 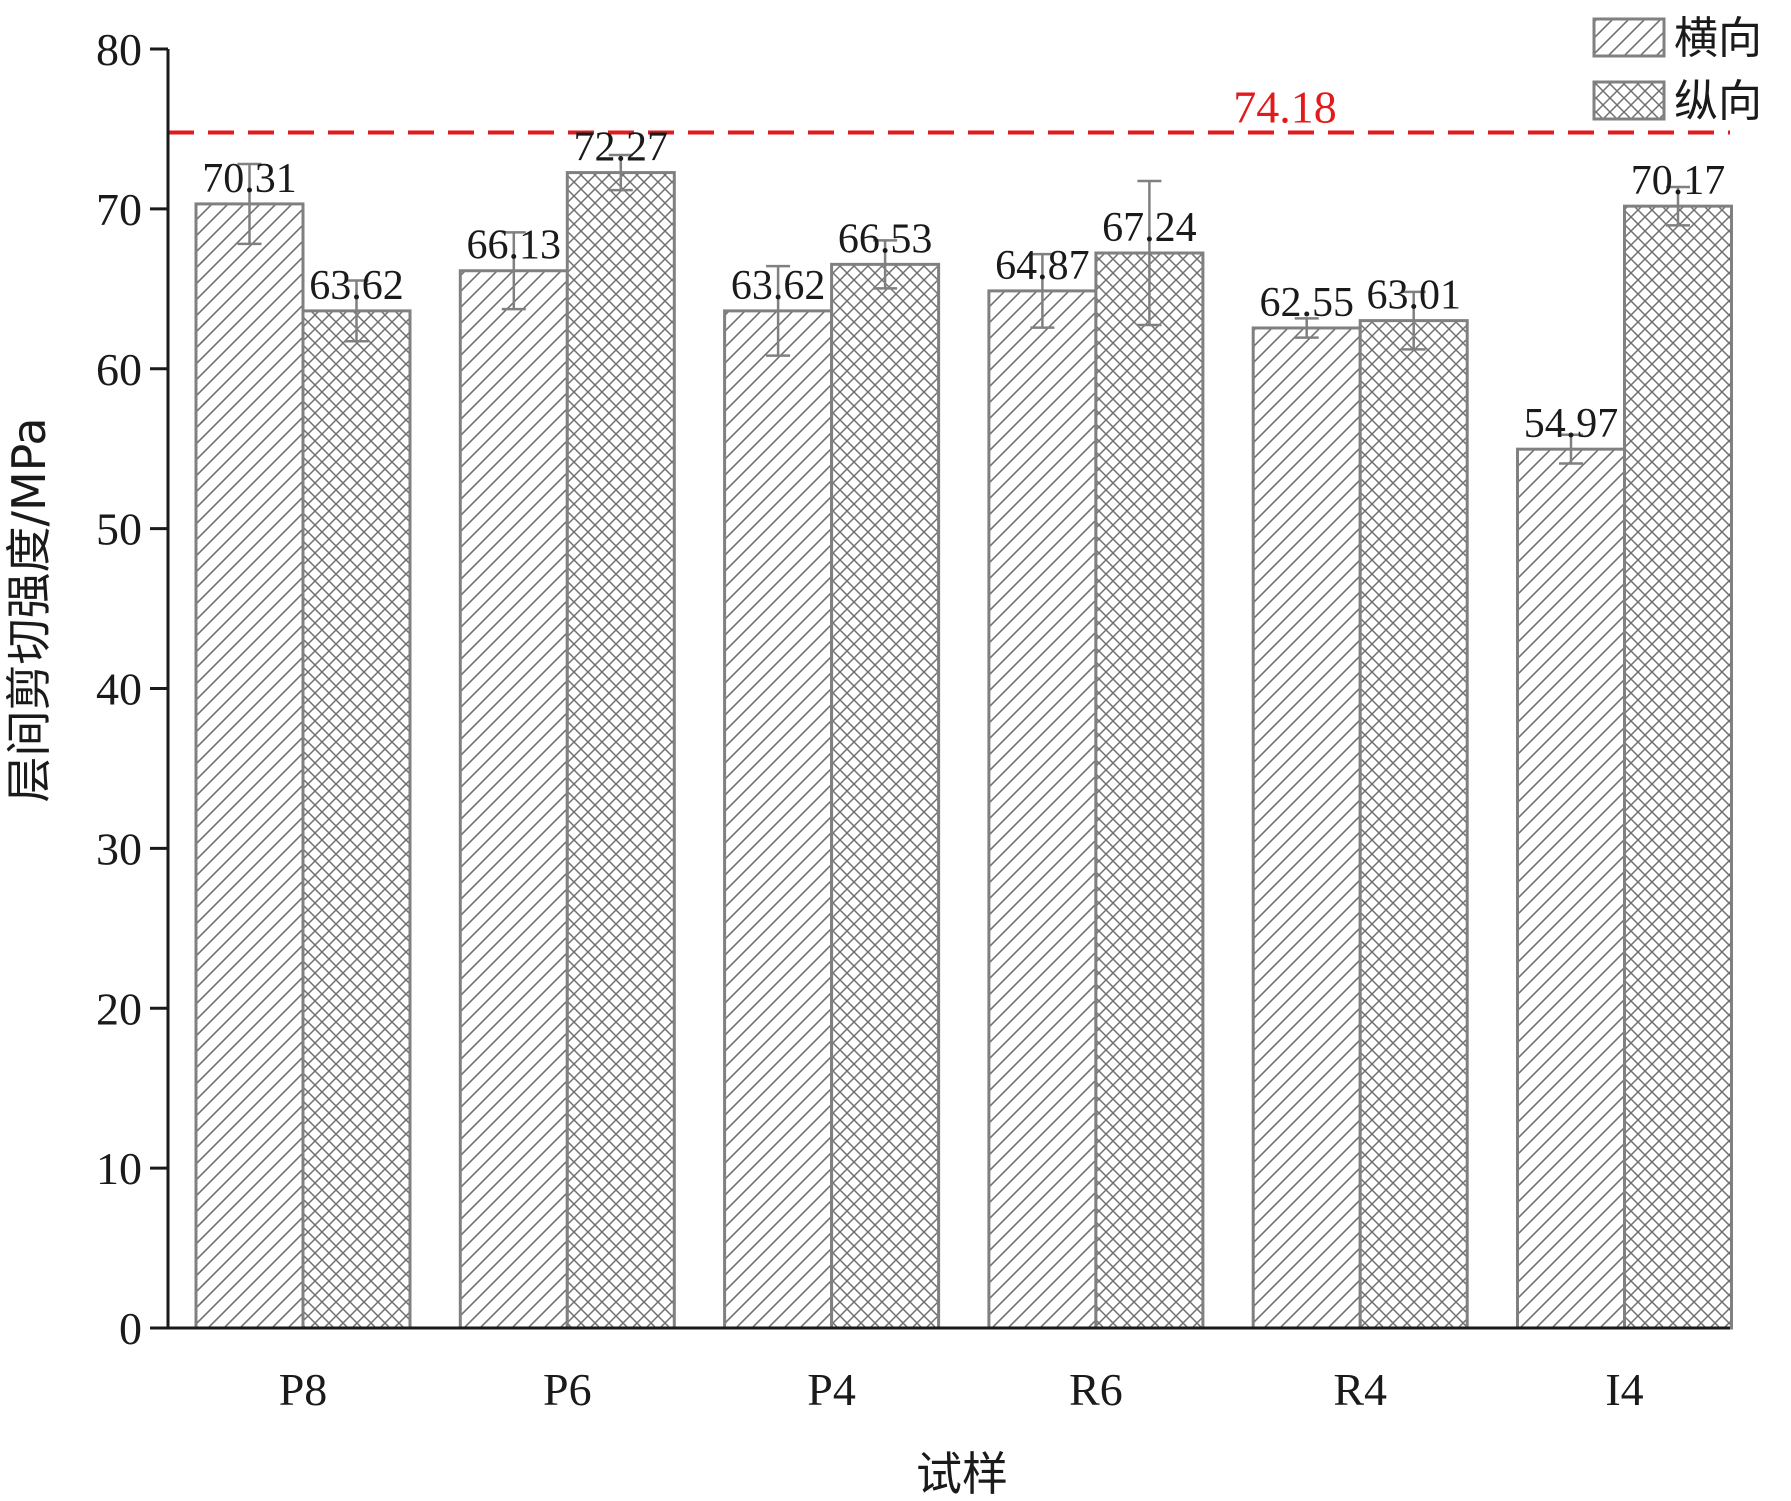 What do you see at coordinates (1096, 1389) in the screenshot?
I see `x-tick-label: R6` at bounding box center [1096, 1389].